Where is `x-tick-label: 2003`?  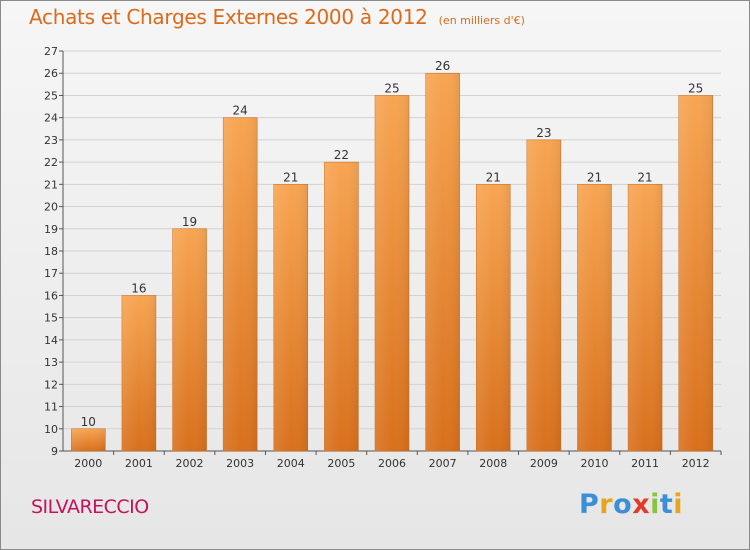
x-tick-label: 2003 is located at coordinates (240, 463).